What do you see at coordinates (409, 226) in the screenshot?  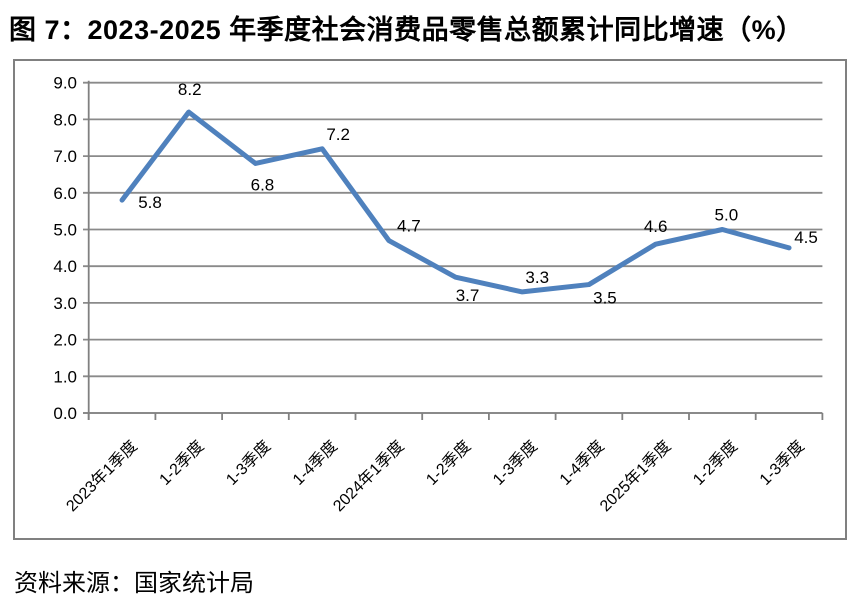 I see `data-label: 4.7` at bounding box center [409, 226].